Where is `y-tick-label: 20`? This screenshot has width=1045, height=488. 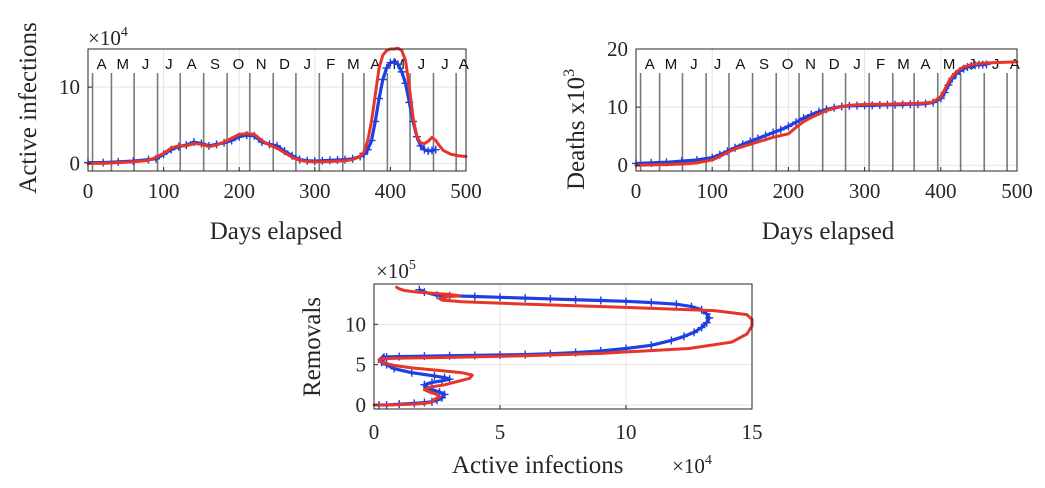
y-tick-label: 20 is located at coordinates (617, 49).